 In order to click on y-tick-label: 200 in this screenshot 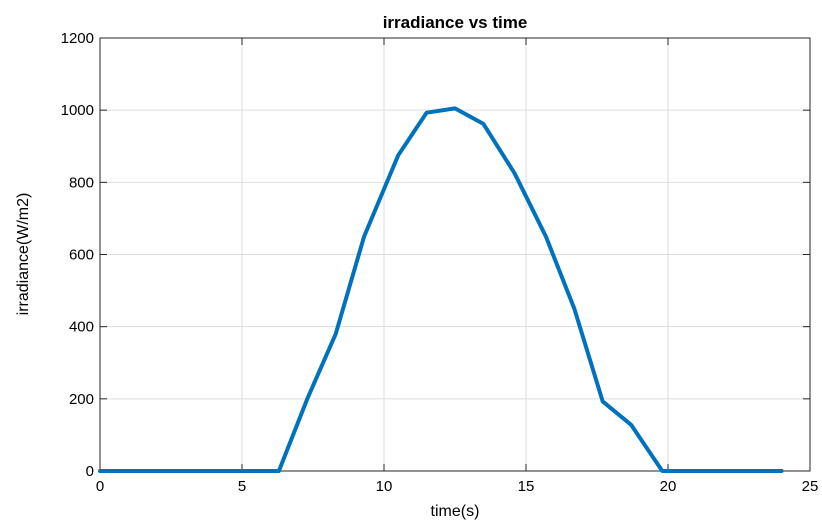, I will do `click(81, 399)`.